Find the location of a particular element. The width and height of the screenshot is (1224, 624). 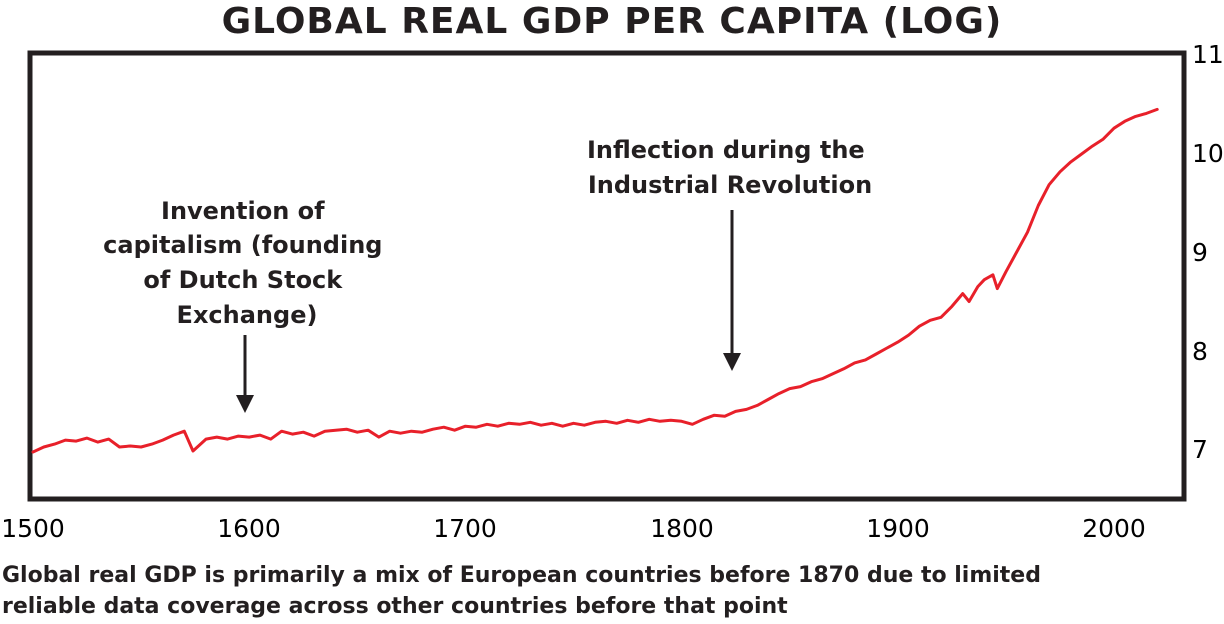

x-tick-label: 1600 is located at coordinates (249, 528).